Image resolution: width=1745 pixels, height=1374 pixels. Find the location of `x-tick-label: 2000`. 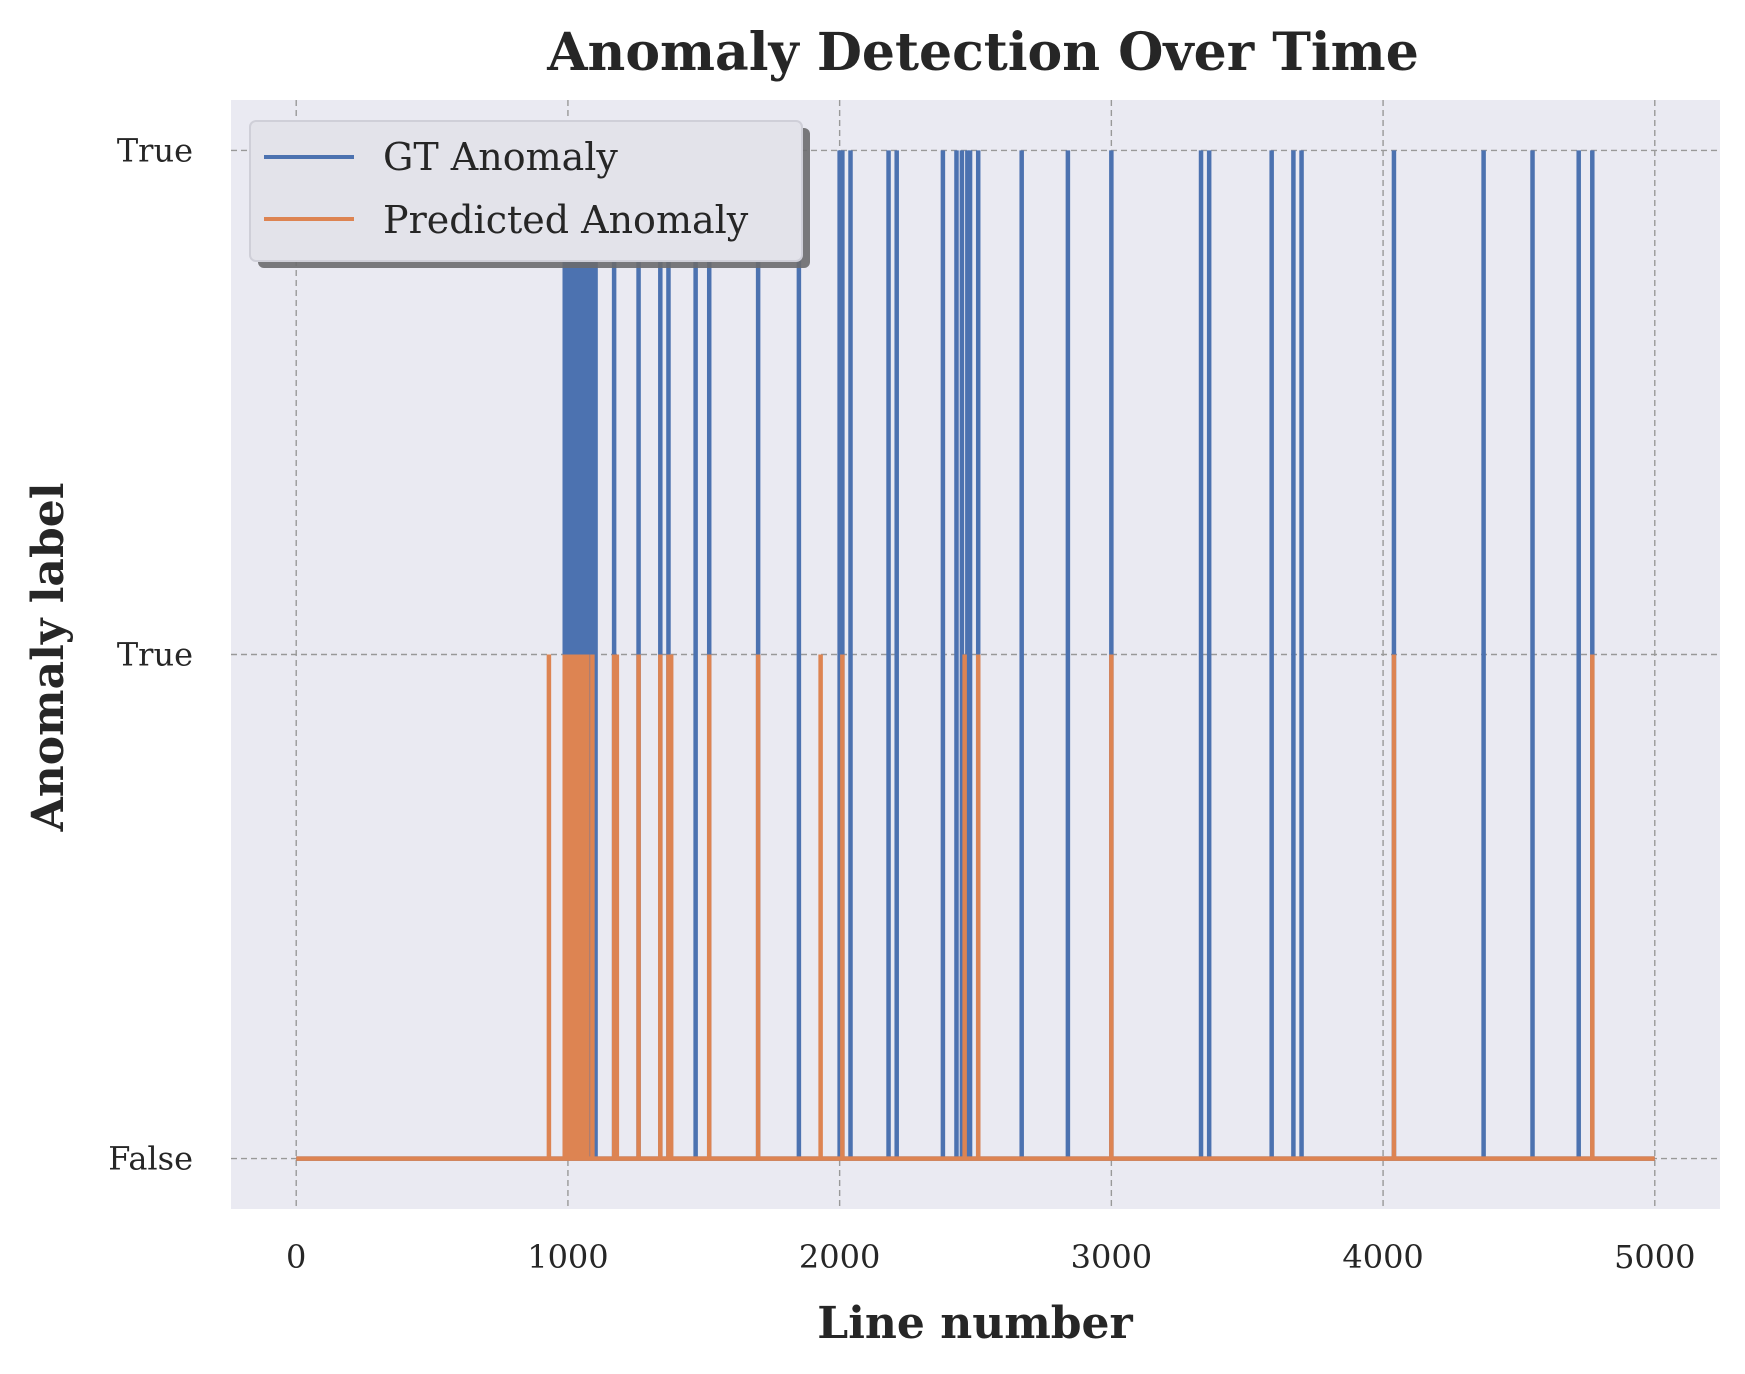

x-tick-label: 2000 is located at coordinates (839, 1257).